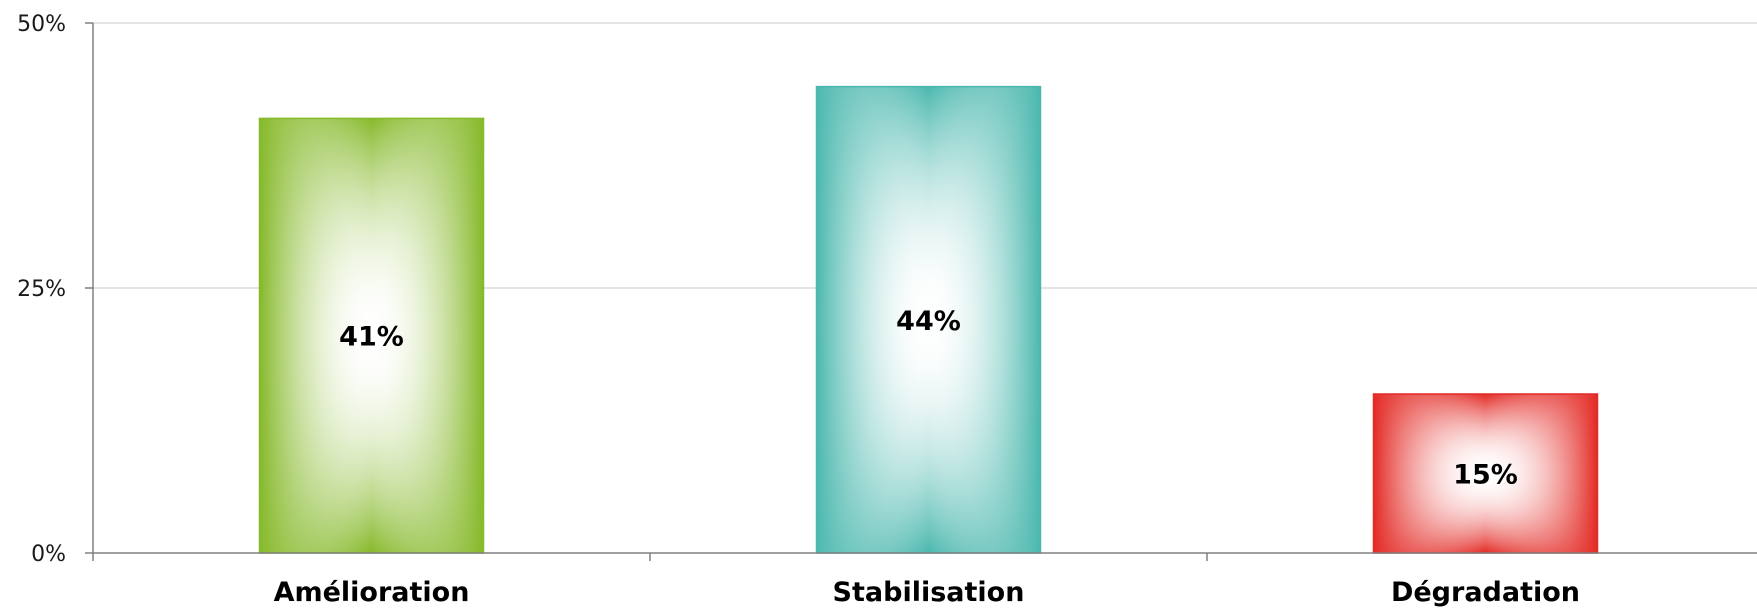 This screenshot has width=1757, height=608. Describe the element at coordinates (929, 592) in the screenshot. I see `x-category-label: Stabilisation` at that location.